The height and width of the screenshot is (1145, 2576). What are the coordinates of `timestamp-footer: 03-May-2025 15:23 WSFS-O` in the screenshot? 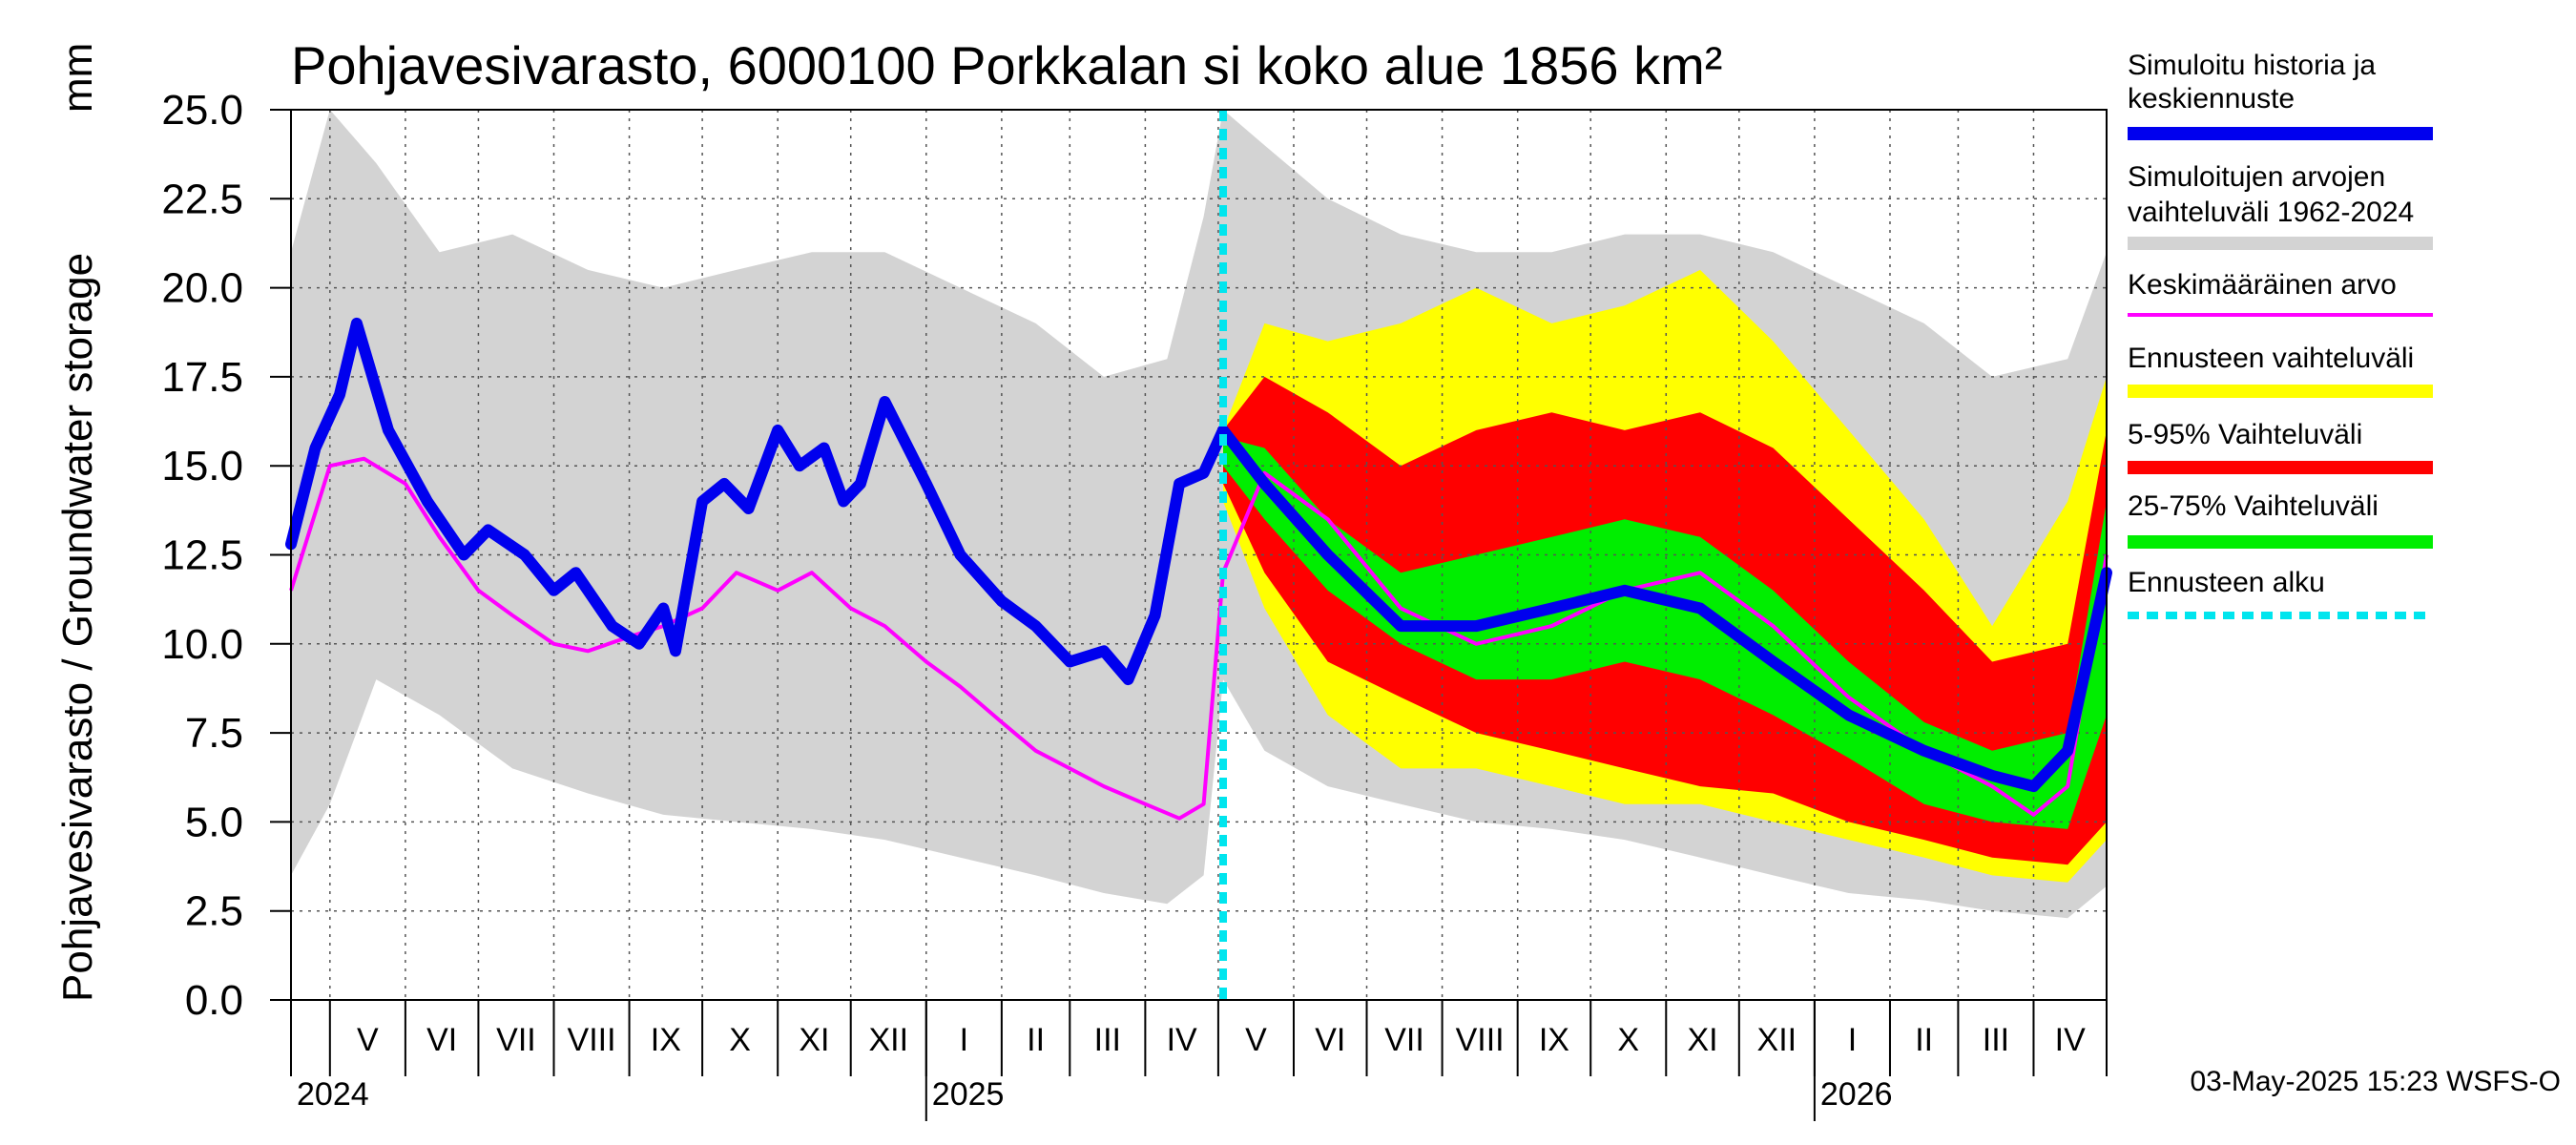 It's located at (2376, 1081).